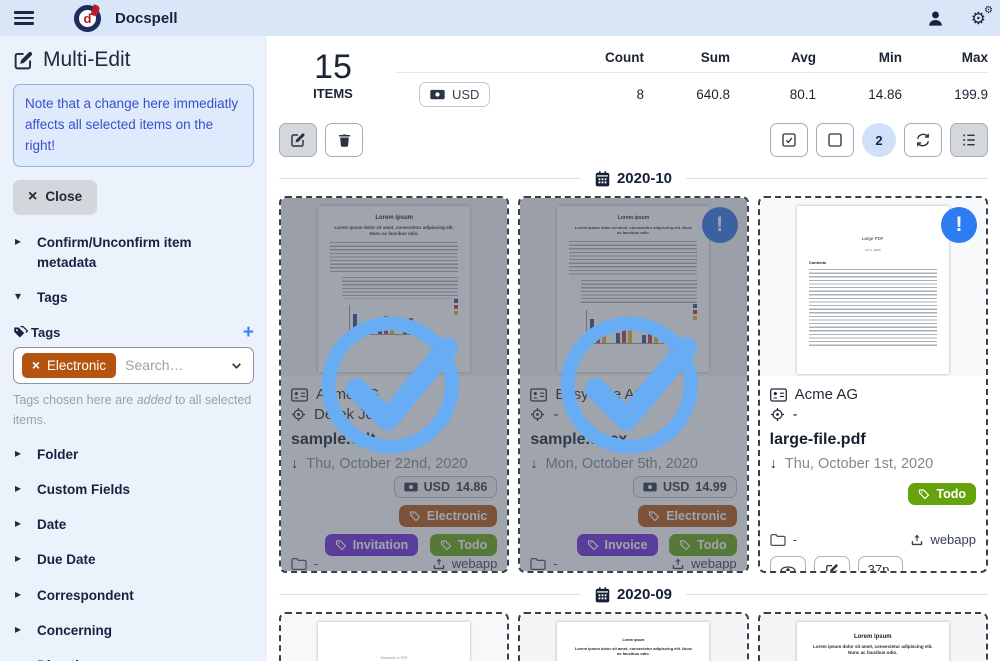 Image resolution: width=1000 pixels, height=661 pixels. What do you see at coordinates (773, 464) in the screenshot?
I see `arrow-down-icon: ↓` at bounding box center [773, 464].